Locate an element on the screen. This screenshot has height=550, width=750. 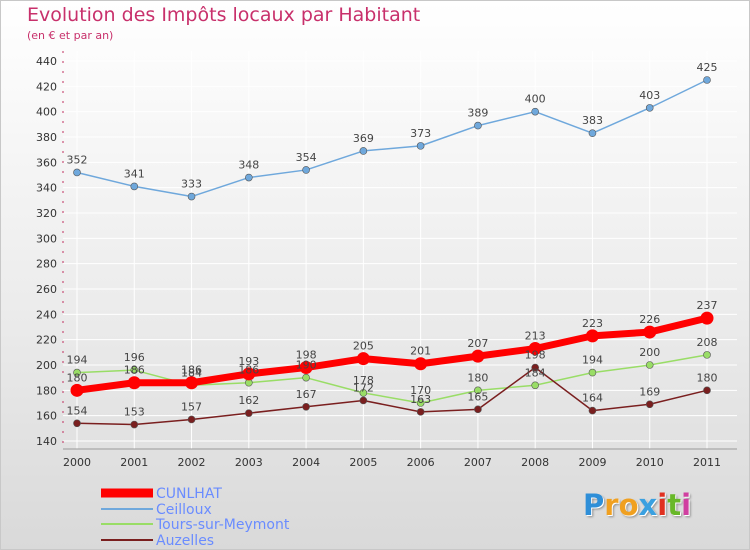
data-label: 196 is located at coordinates (134, 357).